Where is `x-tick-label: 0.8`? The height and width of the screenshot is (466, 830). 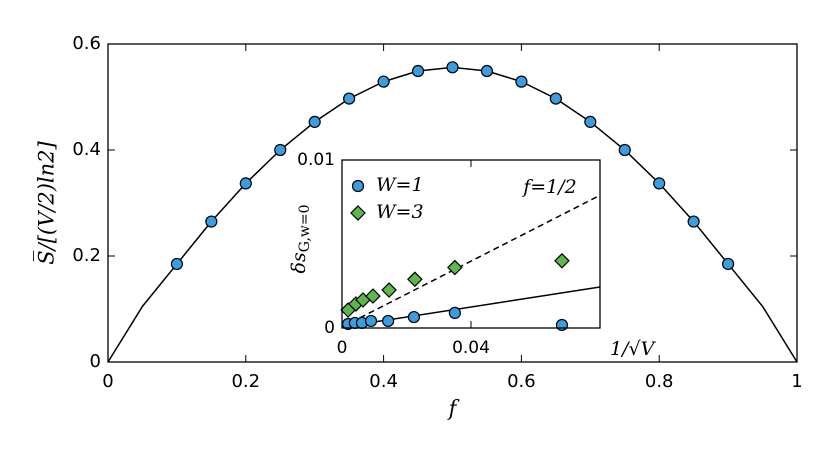
x-tick-label: 0.8 is located at coordinates (659, 381).